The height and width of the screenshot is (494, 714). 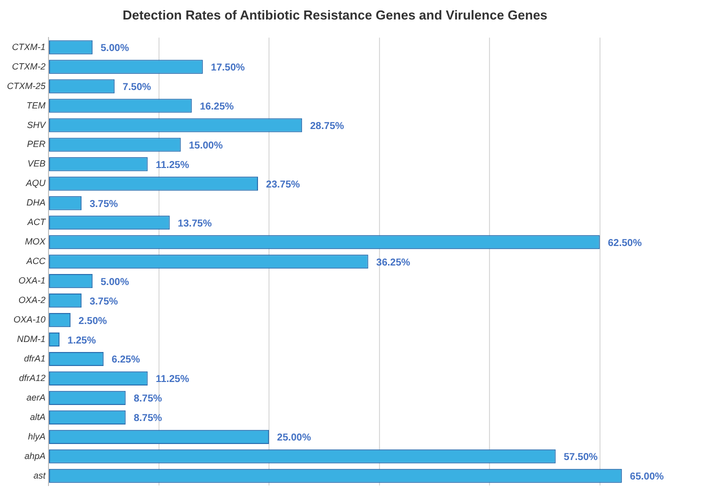 What do you see at coordinates (205, 146) in the screenshot?
I see `data-label: 15.00%` at bounding box center [205, 146].